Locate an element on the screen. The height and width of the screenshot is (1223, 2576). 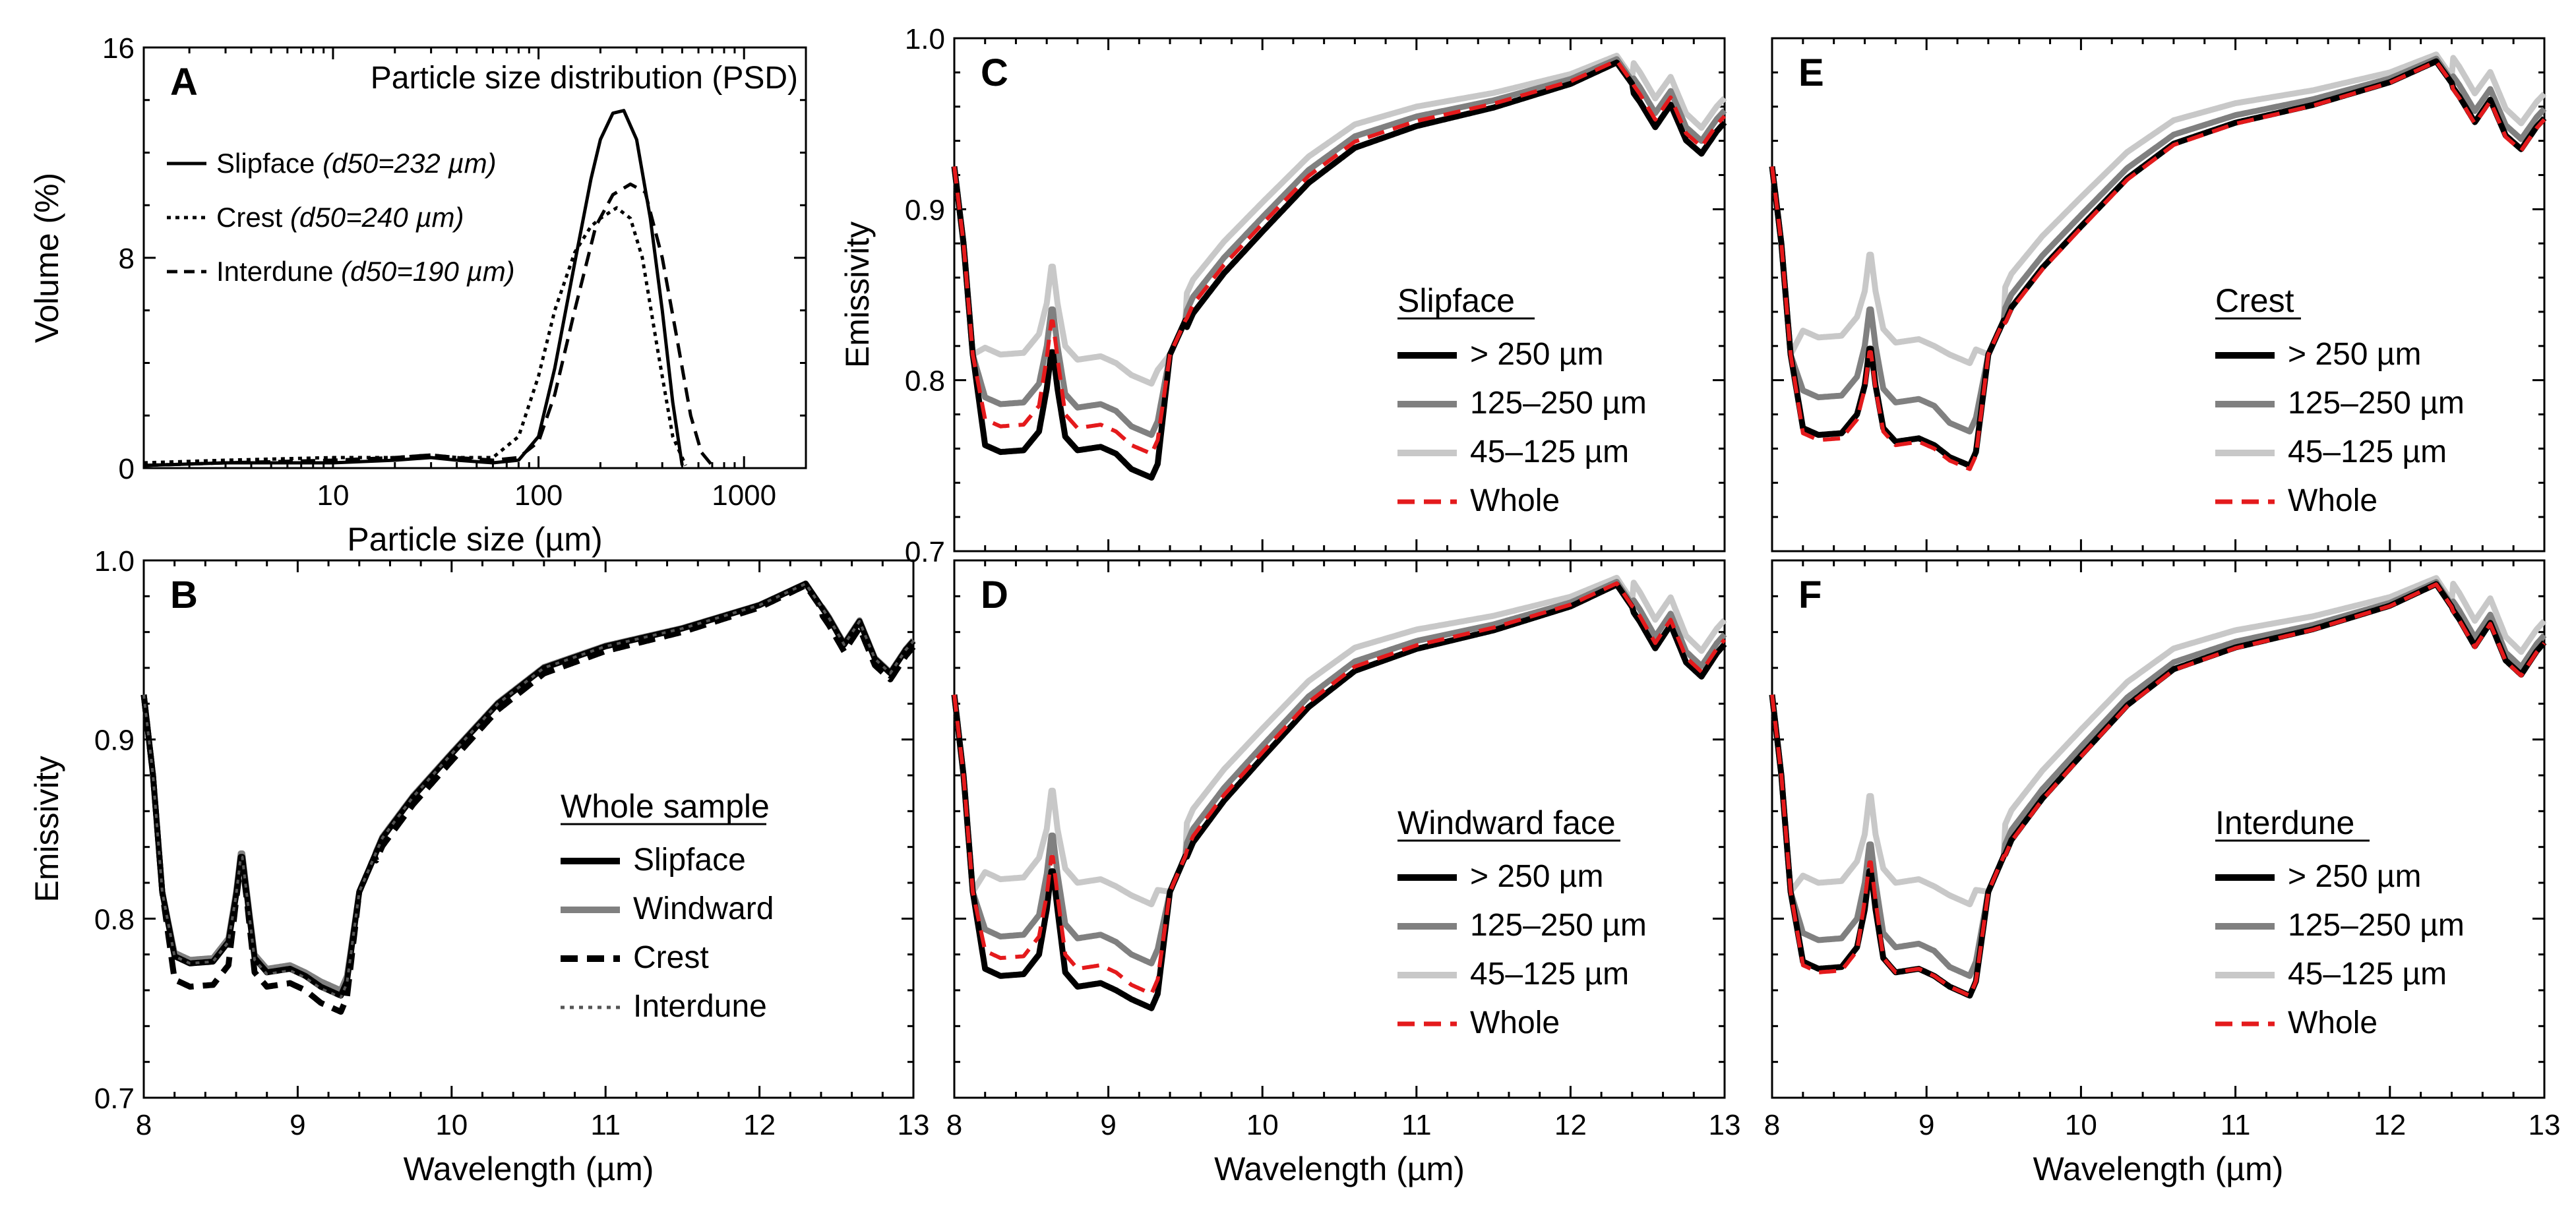
y-tick-label: 8 is located at coordinates (127, 259).